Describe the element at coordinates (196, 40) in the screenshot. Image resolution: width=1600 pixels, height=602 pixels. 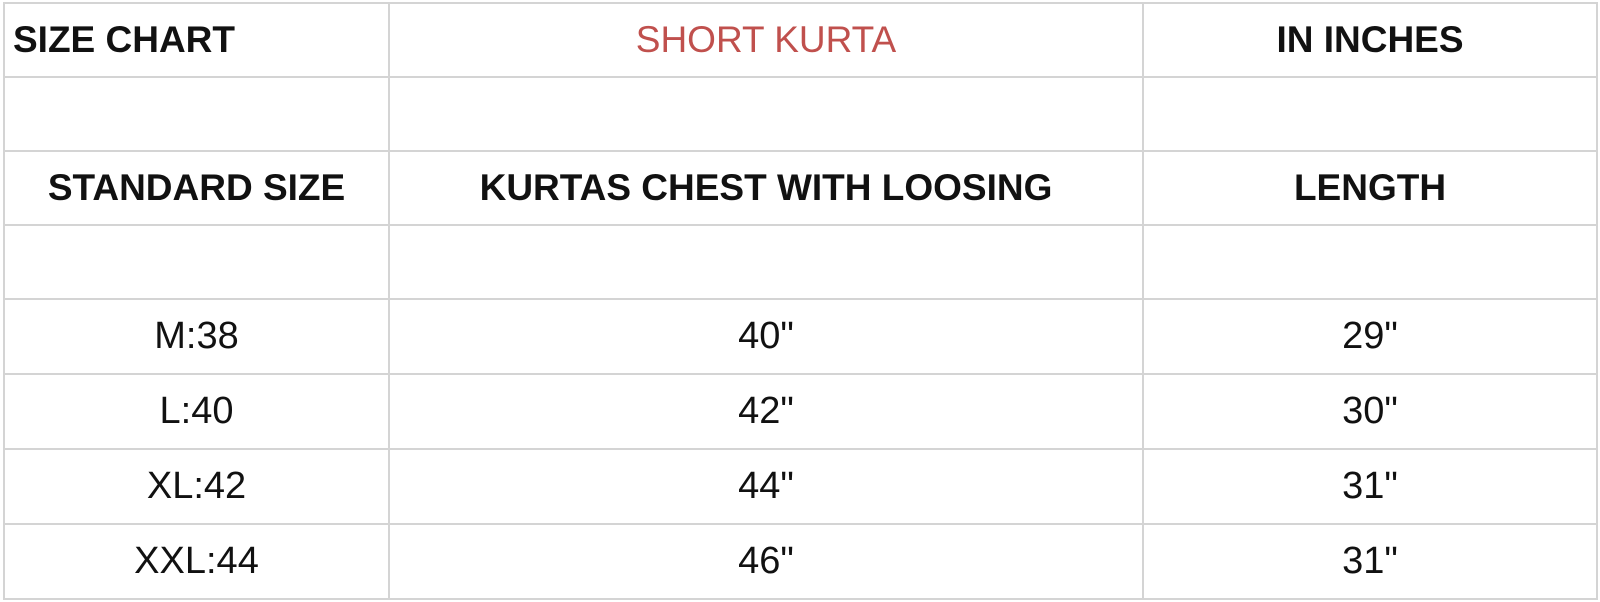
I see `size-chart-title: SIZE CHART` at that location.